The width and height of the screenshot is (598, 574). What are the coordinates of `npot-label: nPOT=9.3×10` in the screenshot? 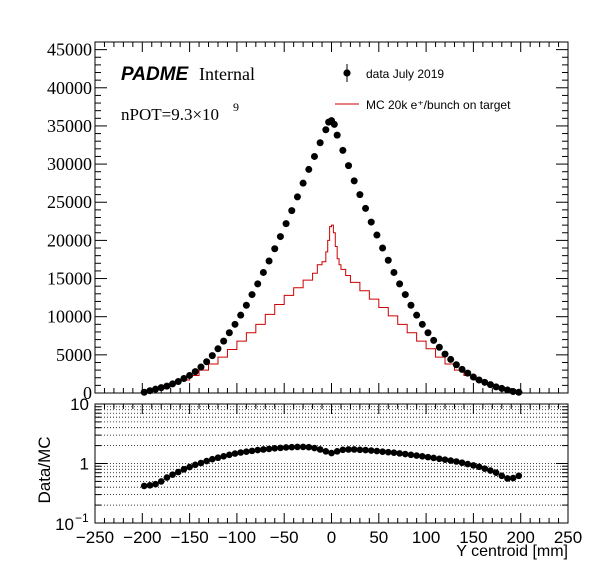 It's located at (170, 114).